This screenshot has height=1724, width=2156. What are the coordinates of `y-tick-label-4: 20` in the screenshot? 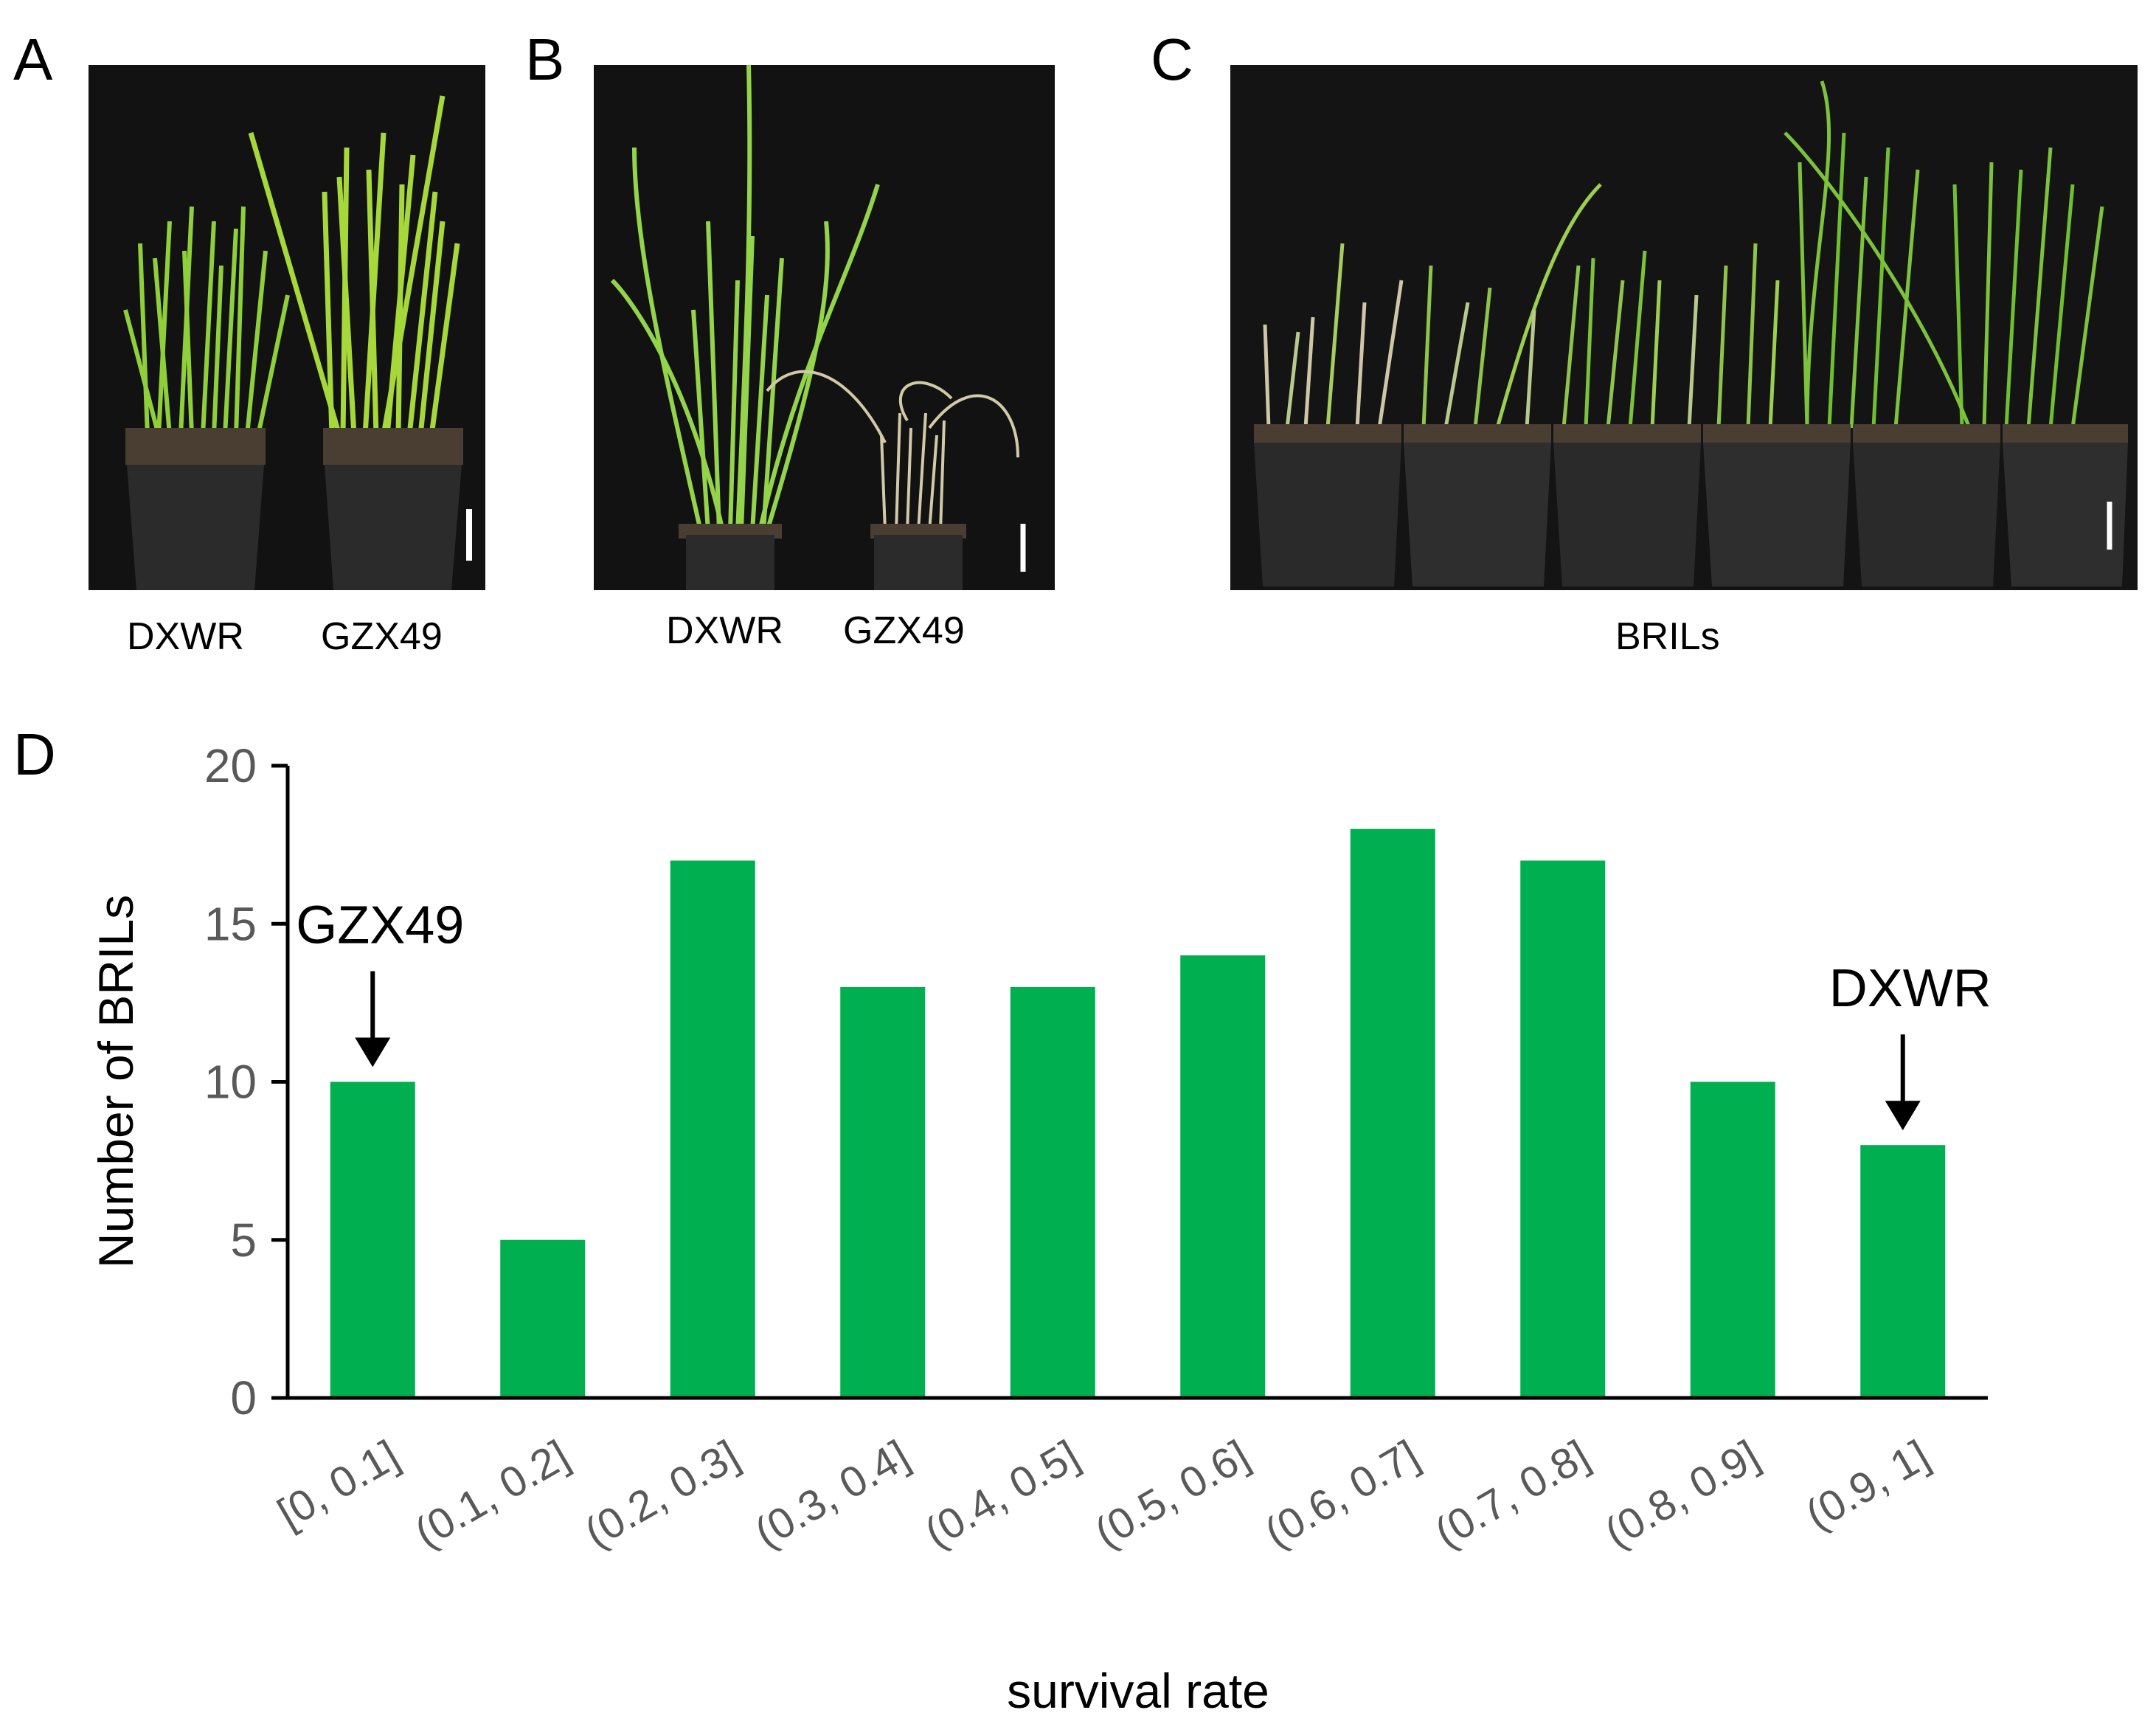 It's located at (230, 765).